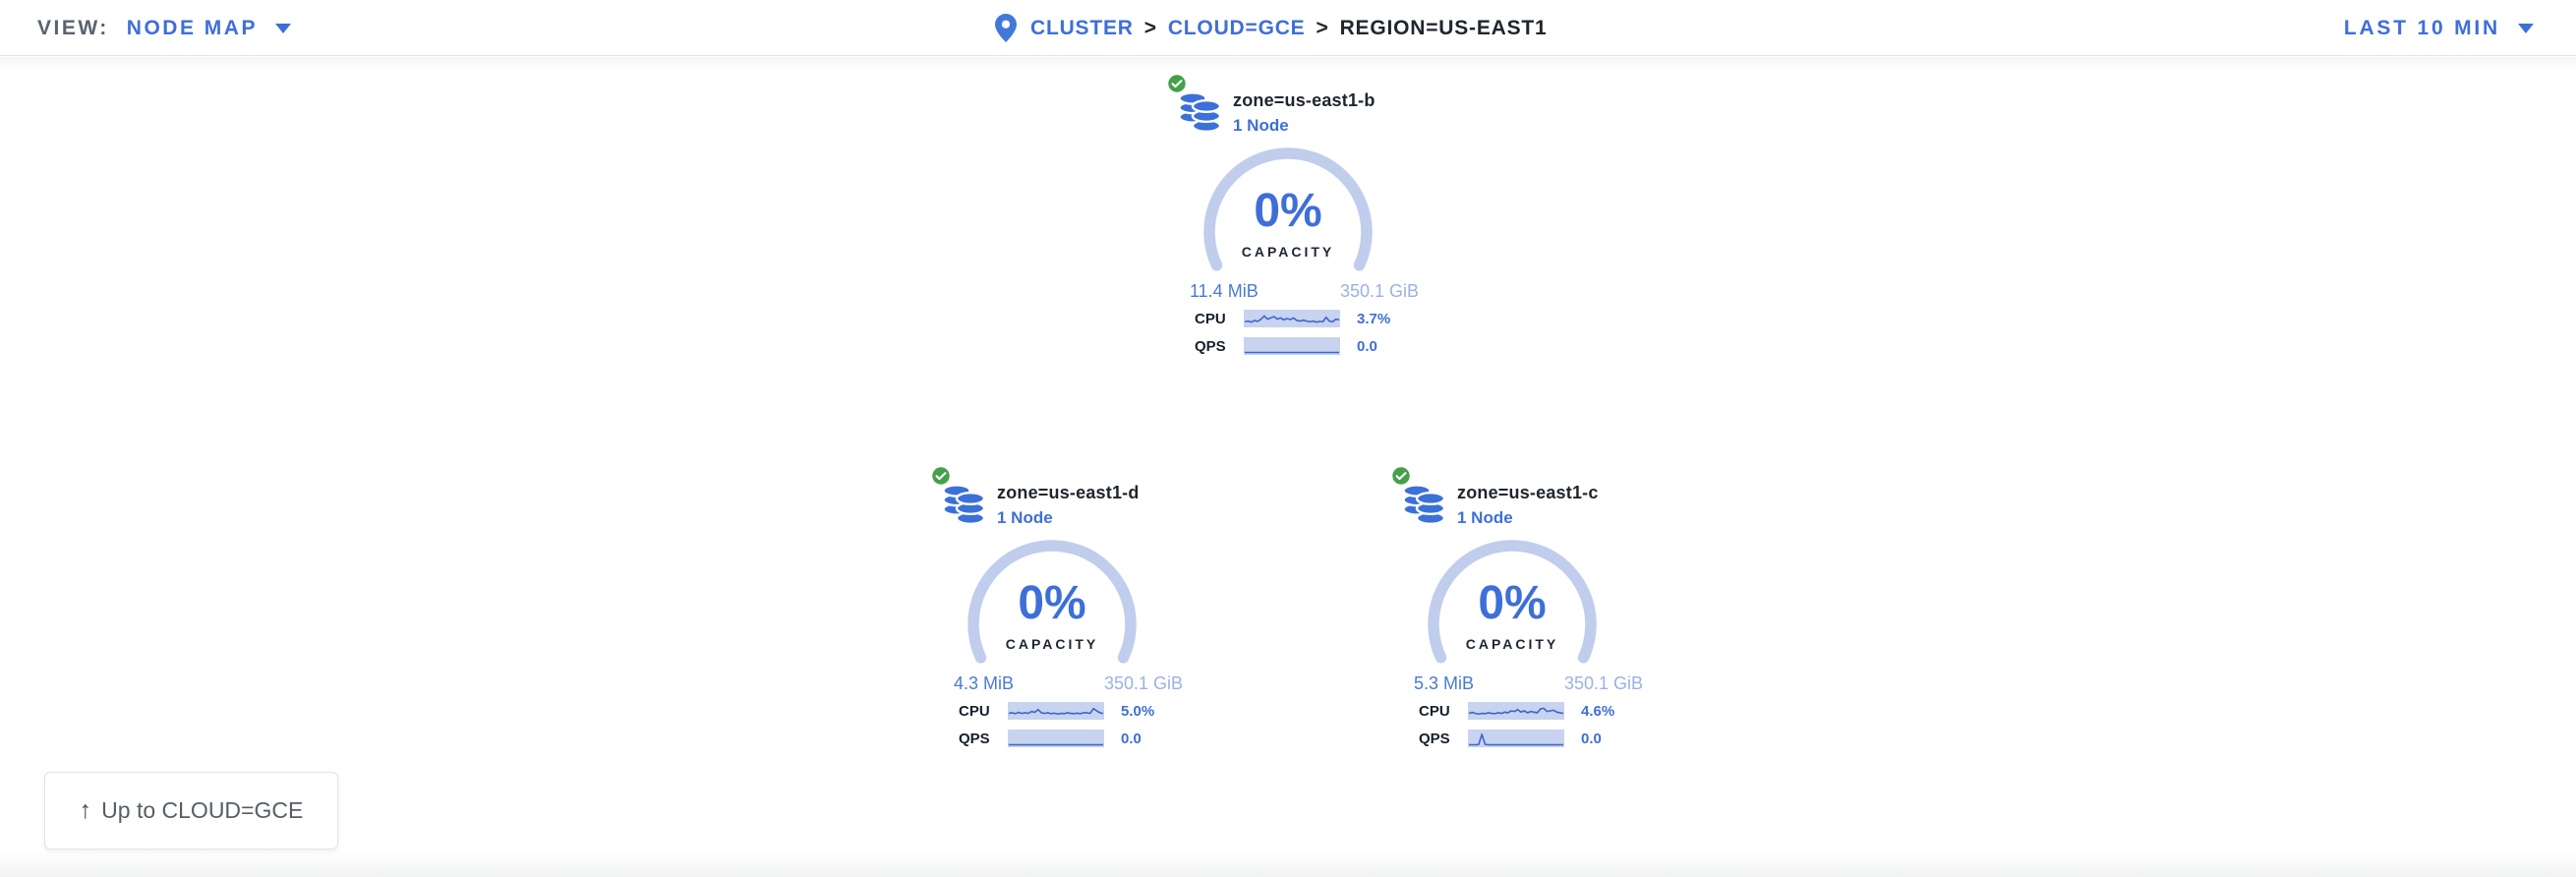  Describe the element at coordinates (1288, 864) in the screenshot. I see `bottom-fade` at that location.